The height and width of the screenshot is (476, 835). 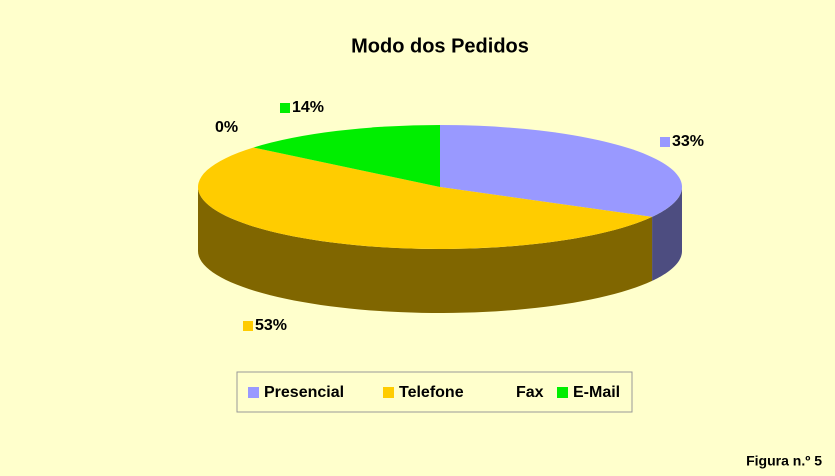 What do you see at coordinates (784, 461) in the screenshot?
I see `caption: Figura n.º 5` at bounding box center [784, 461].